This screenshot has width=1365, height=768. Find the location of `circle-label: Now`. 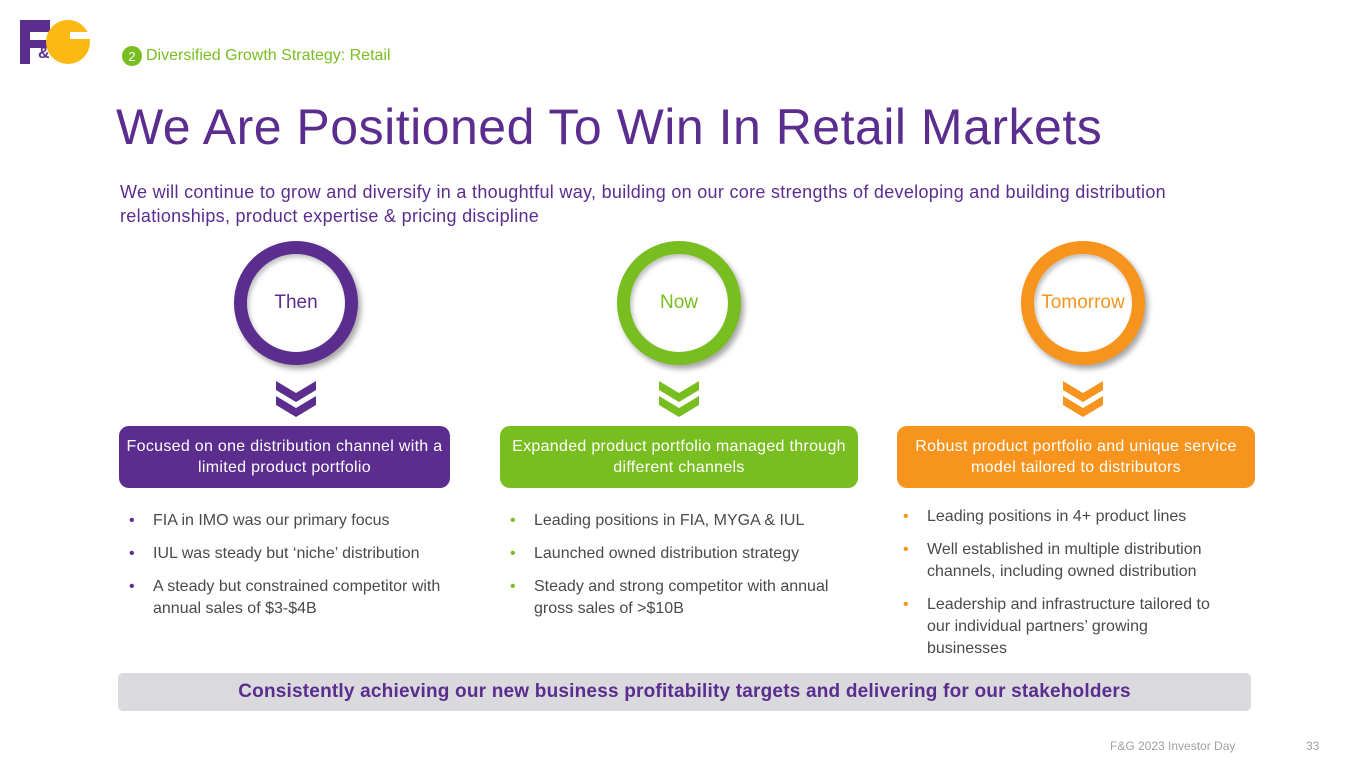

circle-label: Now is located at coordinates (678, 302).